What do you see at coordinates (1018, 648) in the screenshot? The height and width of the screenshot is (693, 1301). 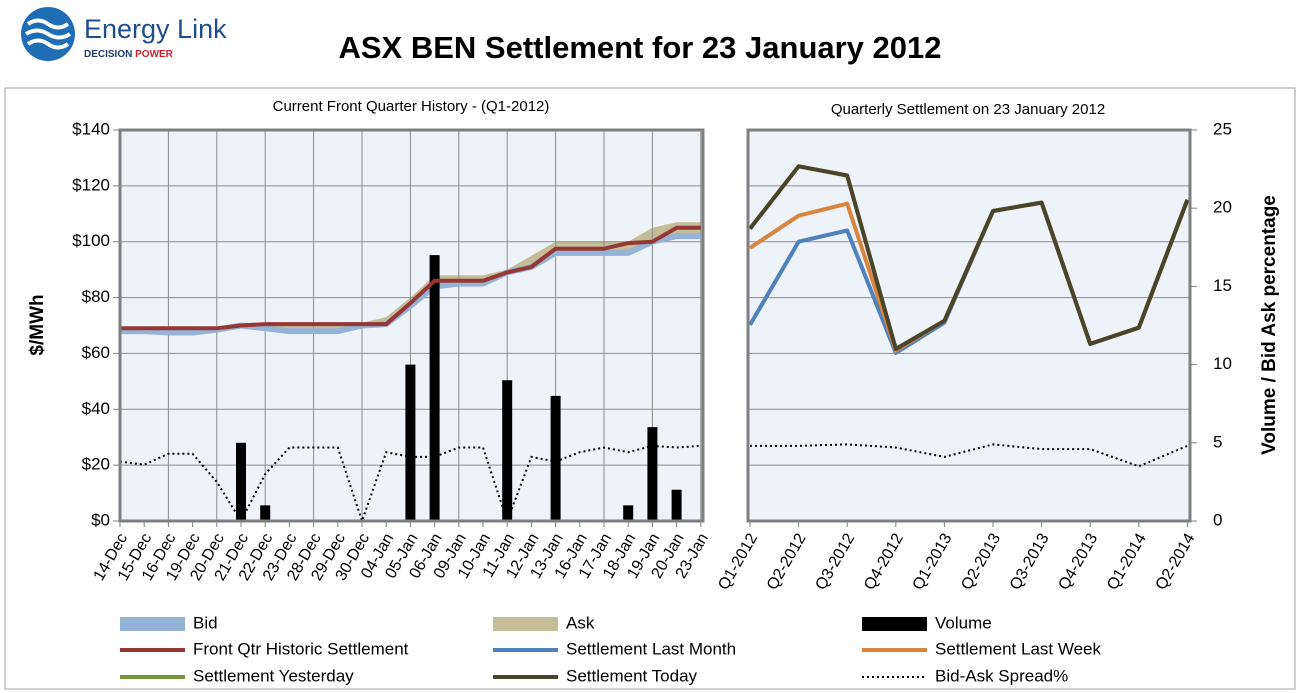 I see `legend-label: Settlement Last Week` at bounding box center [1018, 648].